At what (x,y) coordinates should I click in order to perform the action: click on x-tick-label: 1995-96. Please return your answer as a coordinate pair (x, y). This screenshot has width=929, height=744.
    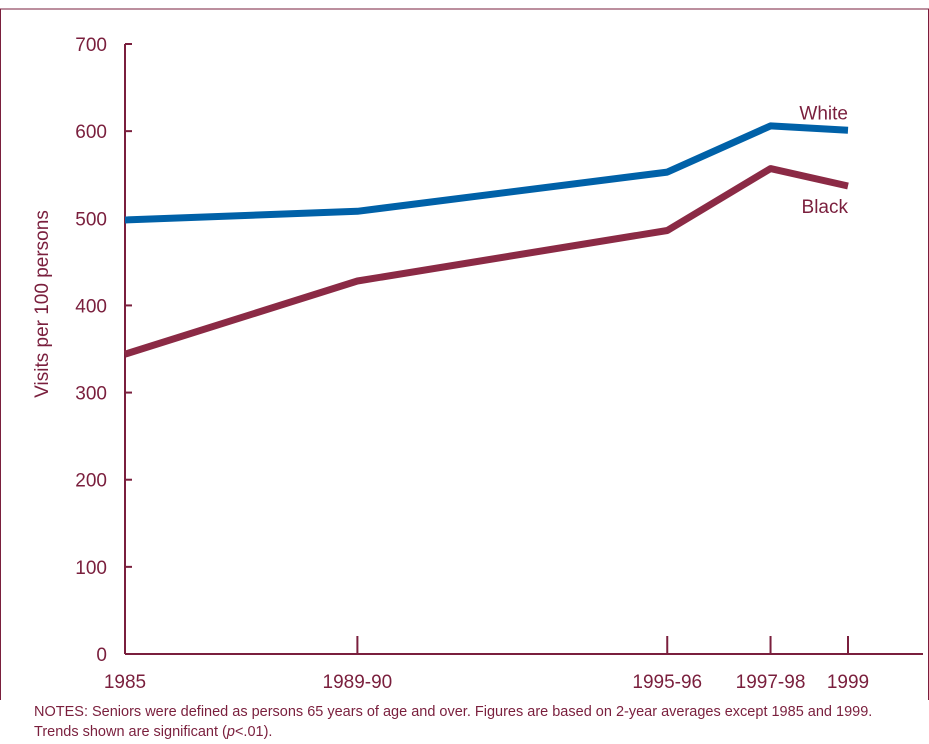
    Looking at the image, I should click on (667, 682).